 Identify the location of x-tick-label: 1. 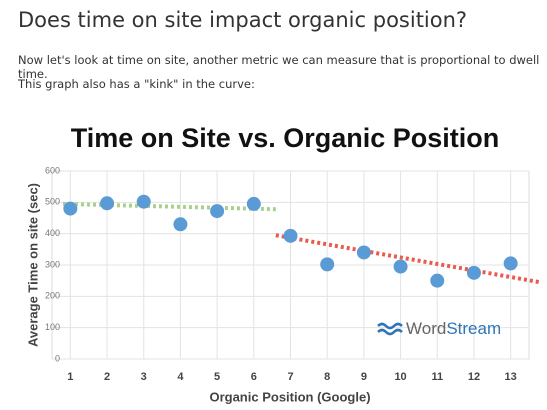
(70, 377).